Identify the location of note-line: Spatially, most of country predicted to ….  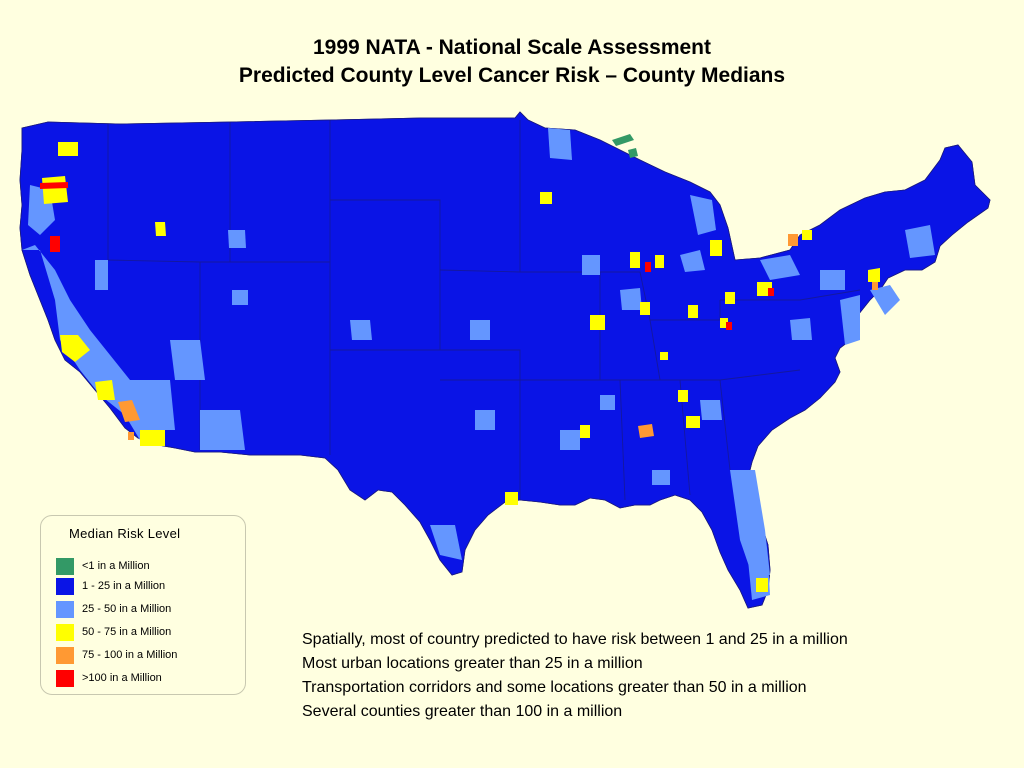
(575, 639).